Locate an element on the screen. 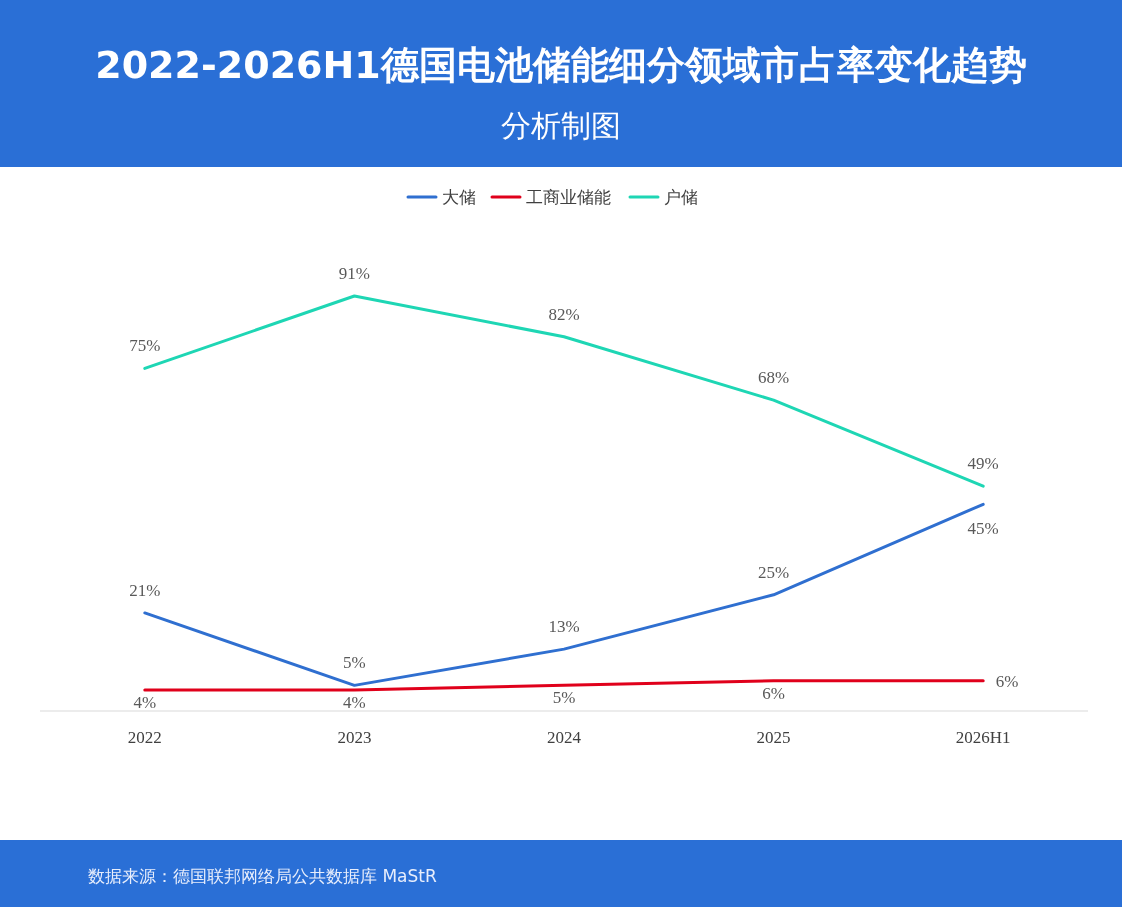 The height and width of the screenshot is (907, 1122). legend-label: 户储 is located at coordinates (681, 197).